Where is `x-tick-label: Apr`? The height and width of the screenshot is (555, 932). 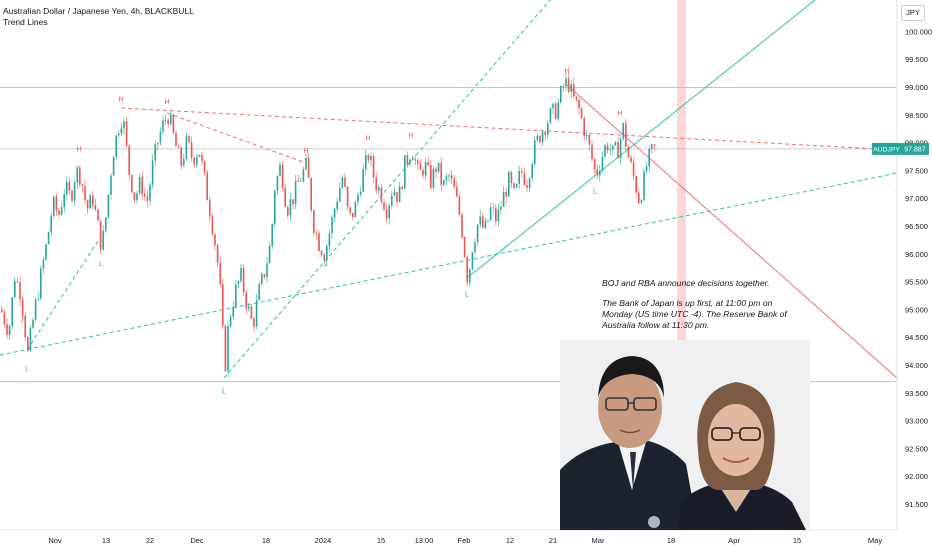 x-tick-label: Apr is located at coordinates (734, 540).